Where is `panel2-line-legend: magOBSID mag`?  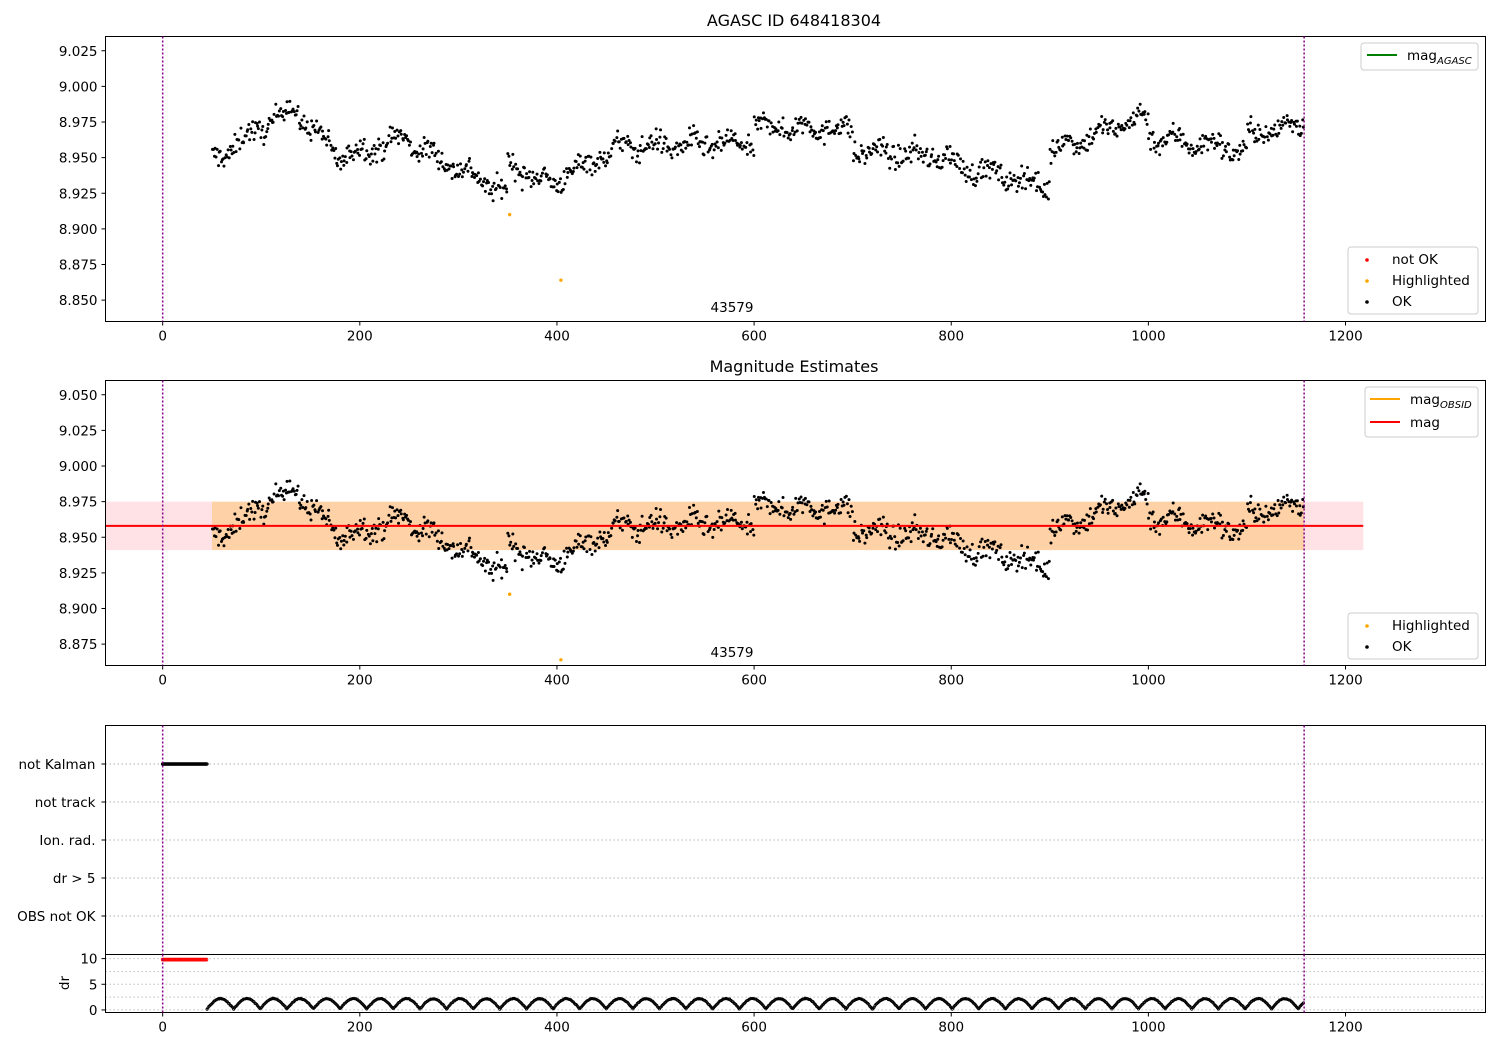 panel2-line-legend: magOBSID mag is located at coordinates (1421, 412).